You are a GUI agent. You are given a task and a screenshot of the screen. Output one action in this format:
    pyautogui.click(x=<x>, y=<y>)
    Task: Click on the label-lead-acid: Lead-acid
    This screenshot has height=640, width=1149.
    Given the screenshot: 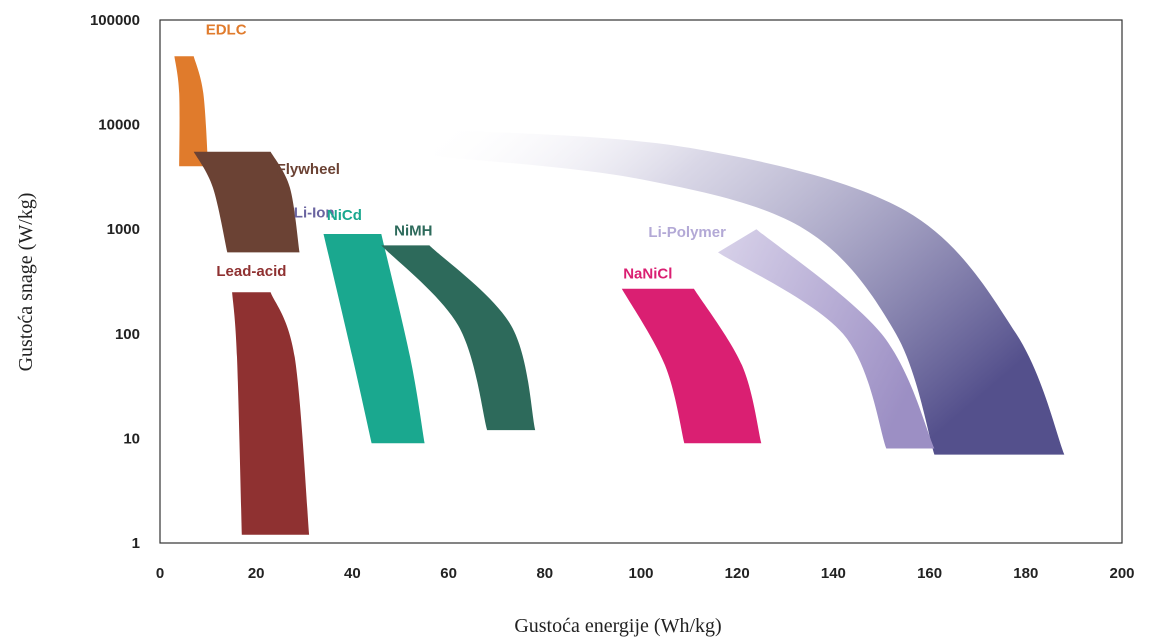 What is the action you would take?
    pyautogui.click(x=251, y=271)
    